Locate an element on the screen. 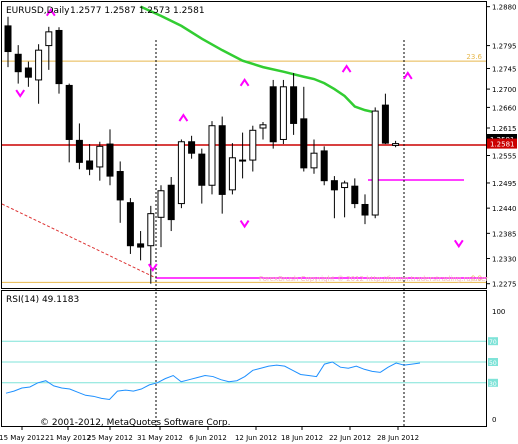  rsi-level-label: 30 is located at coordinates (493, 384).